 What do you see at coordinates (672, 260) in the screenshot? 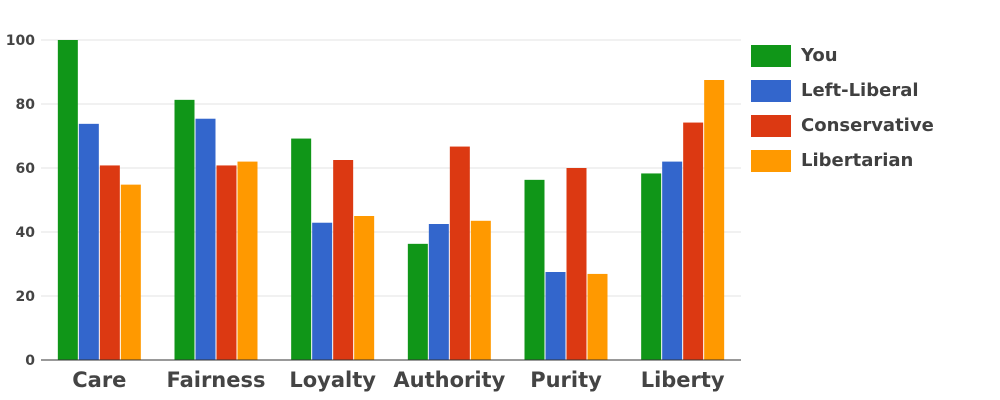
I see `bar-liberty-left-liberal` at bounding box center [672, 260].